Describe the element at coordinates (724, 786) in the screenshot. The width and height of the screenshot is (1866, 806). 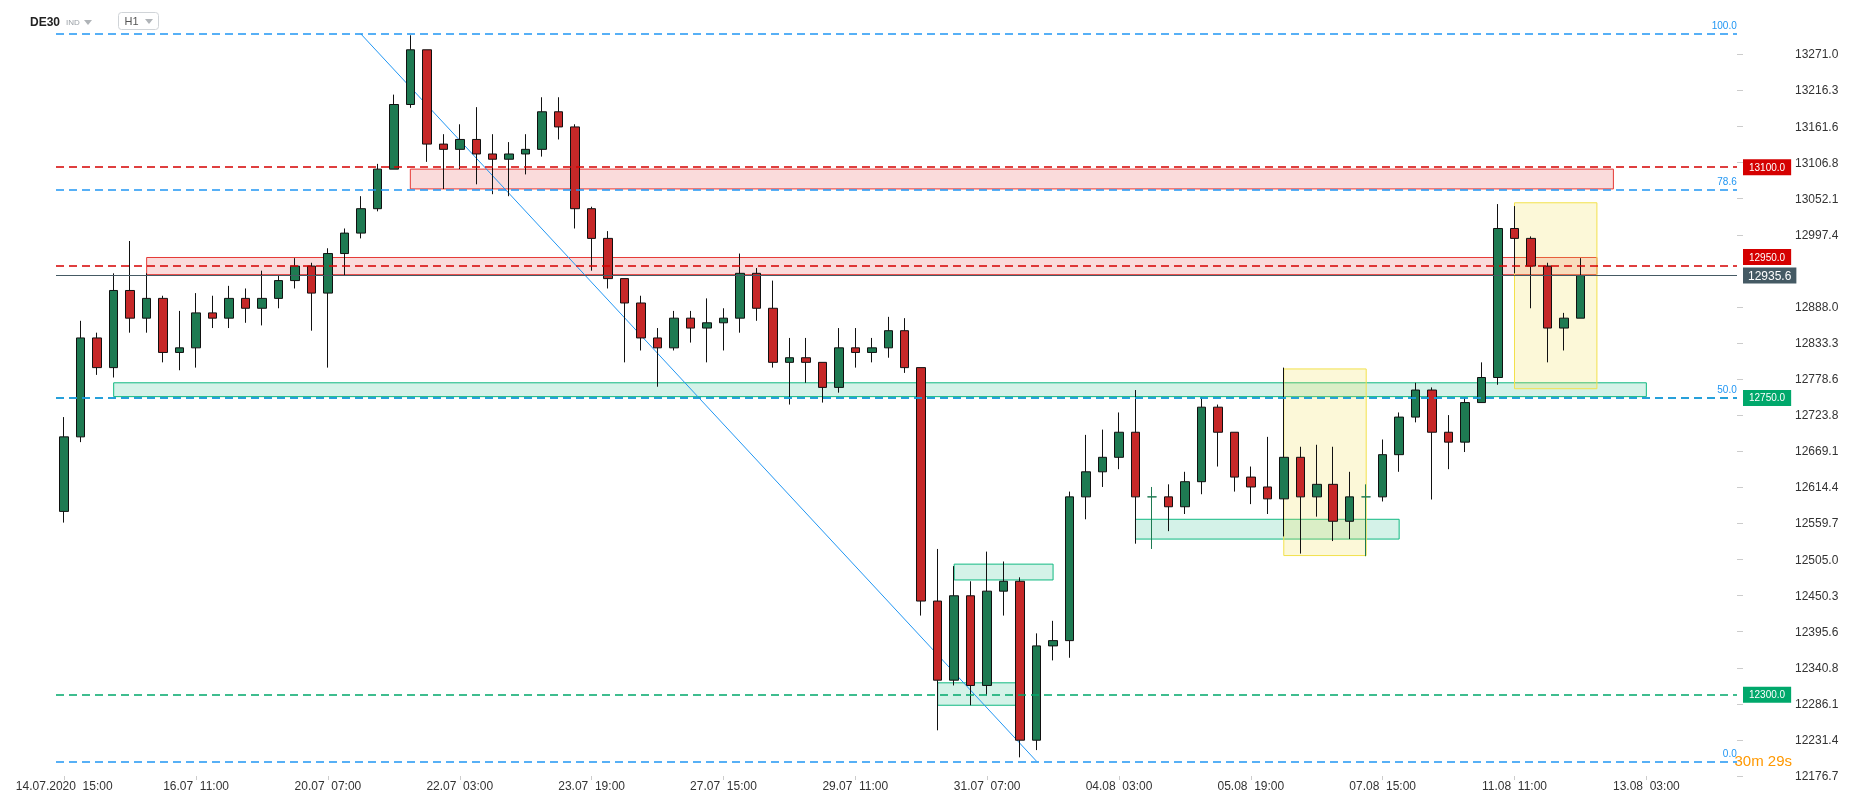
I see `x-tick-label: 27.07 15:00` at that location.